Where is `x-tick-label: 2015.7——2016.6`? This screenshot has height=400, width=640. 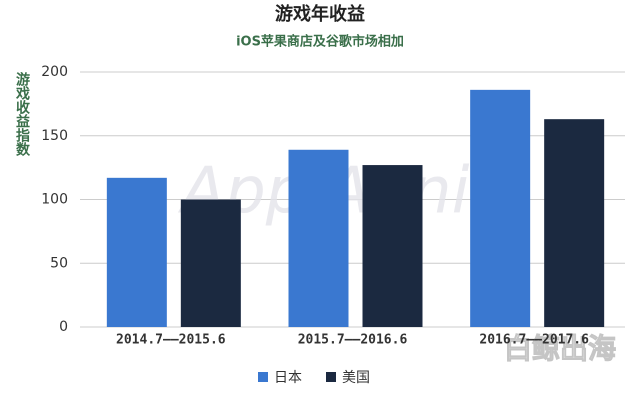 x-tick-label: 2015.7——2016.6 is located at coordinates (353, 340).